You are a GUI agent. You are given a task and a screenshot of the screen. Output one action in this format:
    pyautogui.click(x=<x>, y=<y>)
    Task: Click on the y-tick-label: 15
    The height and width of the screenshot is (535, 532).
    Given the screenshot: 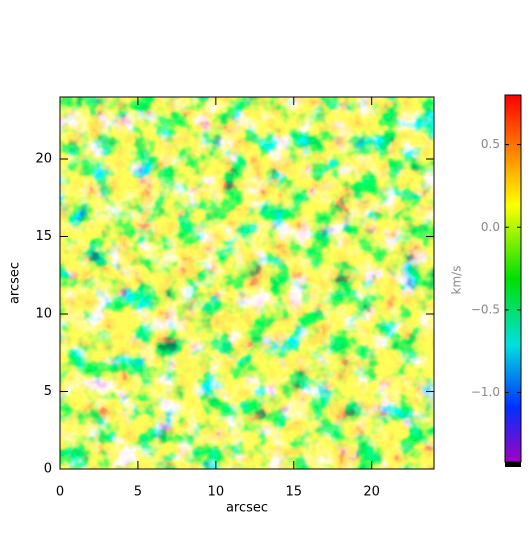 What is the action you would take?
    pyautogui.click(x=43, y=236)
    